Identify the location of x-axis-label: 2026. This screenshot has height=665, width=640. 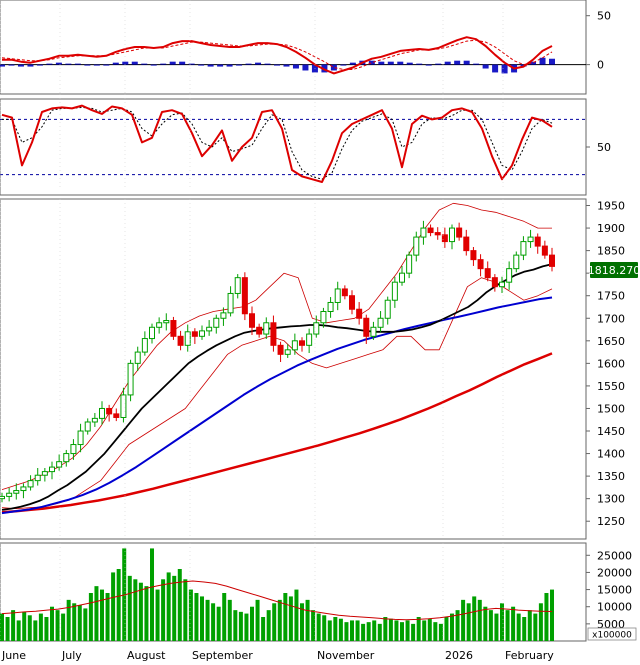
(459, 655).